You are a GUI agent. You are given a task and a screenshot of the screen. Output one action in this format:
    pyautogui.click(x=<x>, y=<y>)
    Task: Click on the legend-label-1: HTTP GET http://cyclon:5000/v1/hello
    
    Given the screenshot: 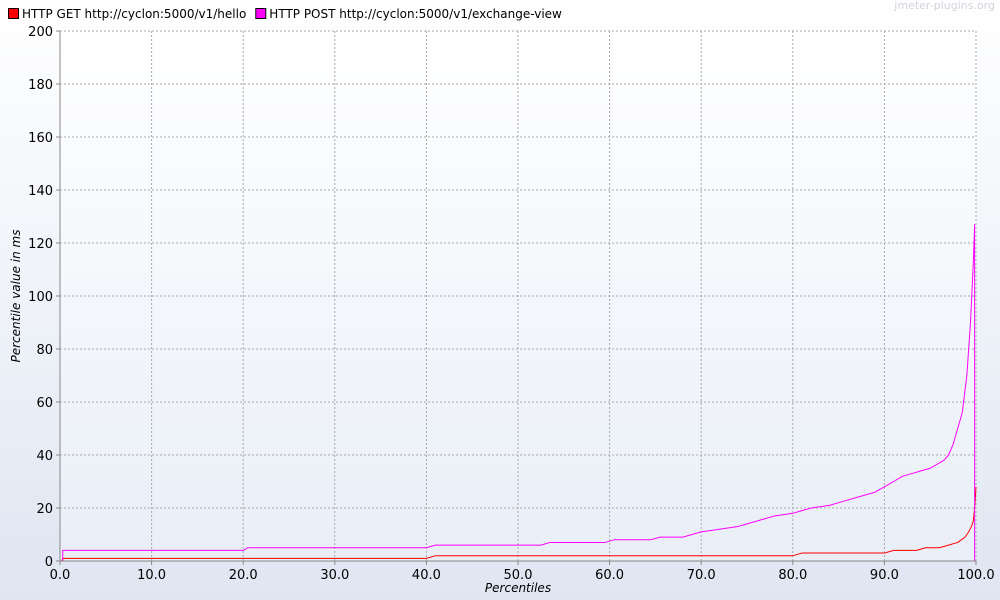 What is the action you would take?
    pyautogui.click(x=134, y=14)
    